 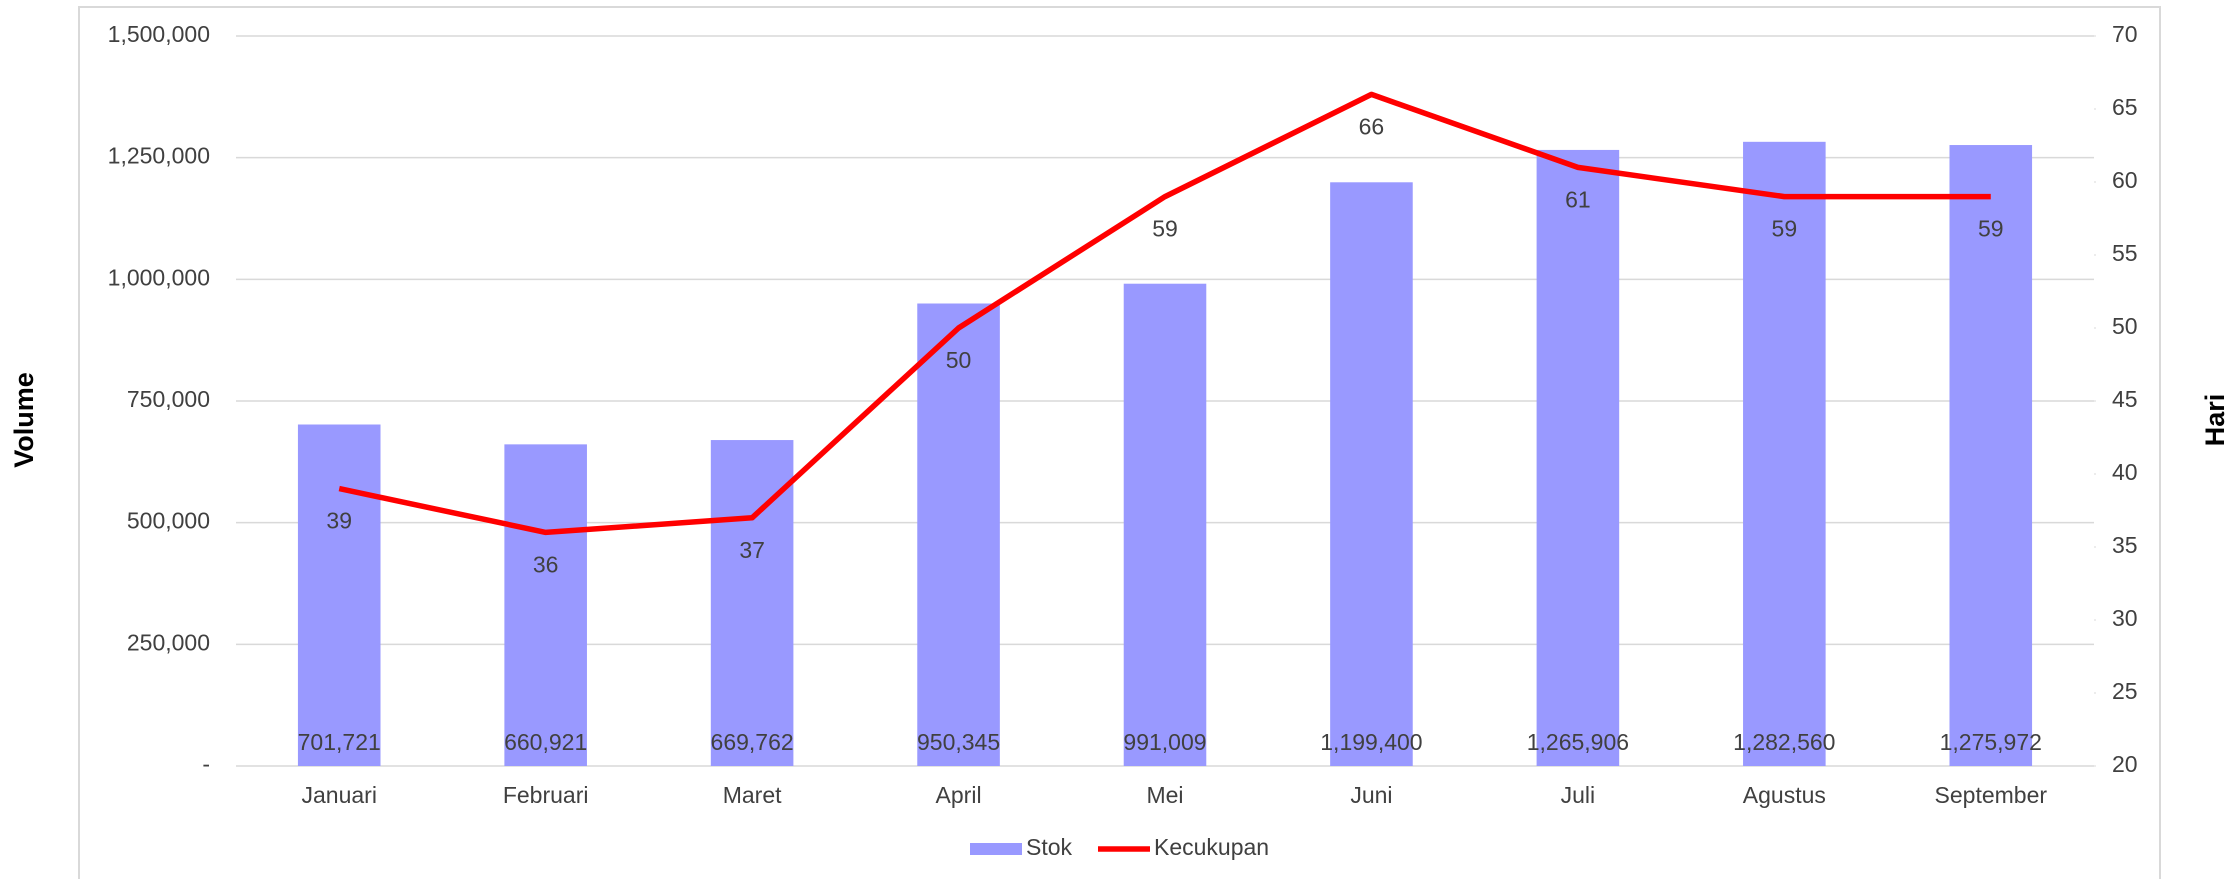 What do you see at coordinates (2125, 34) in the screenshot?
I see `y2-tick-label: 70` at bounding box center [2125, 34].